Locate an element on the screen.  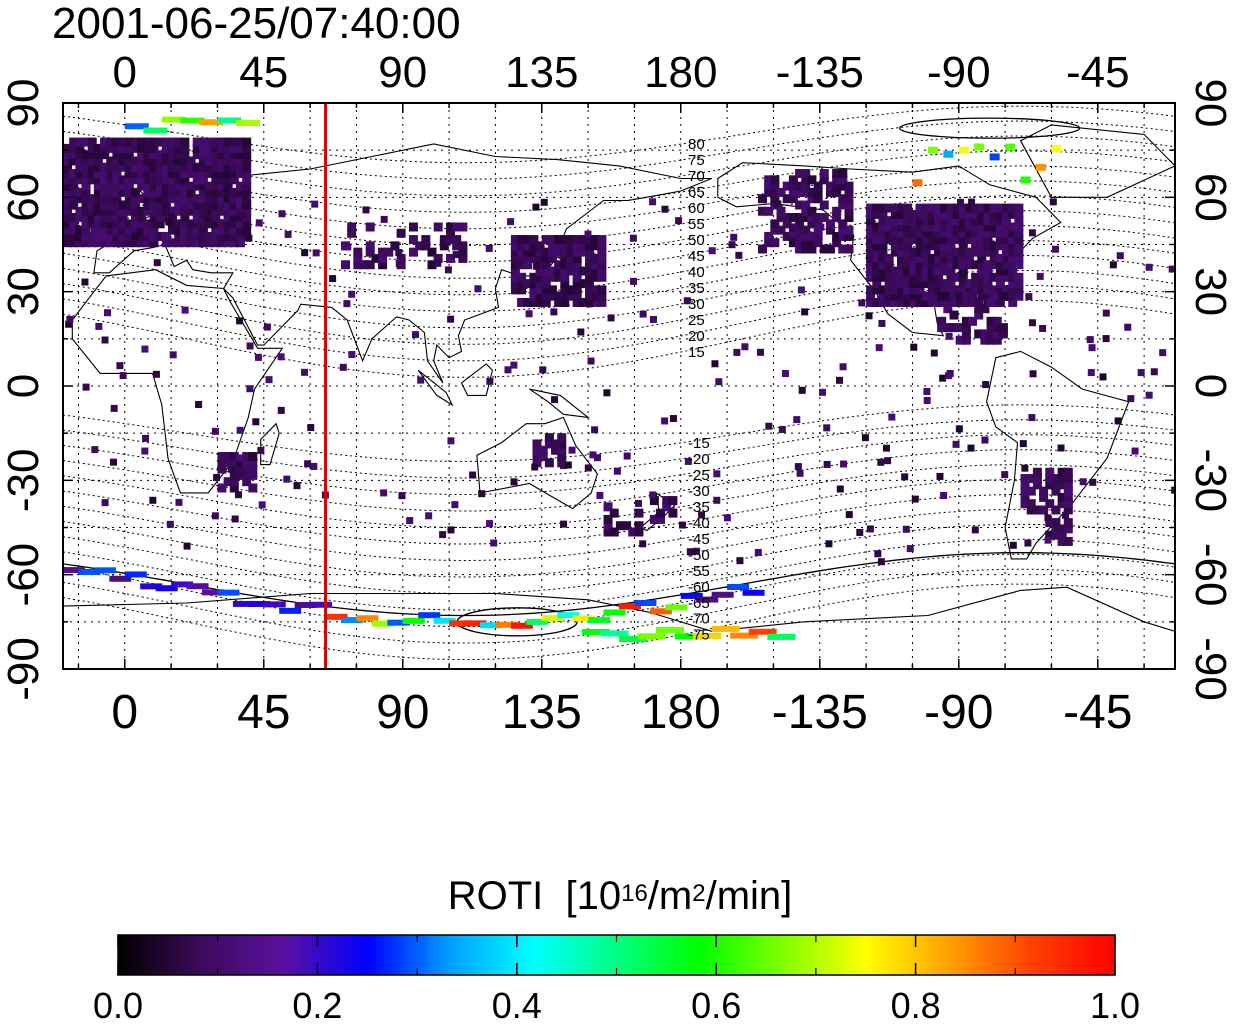
y-tick-label-left: 30 is located at coordinates (24, 291).